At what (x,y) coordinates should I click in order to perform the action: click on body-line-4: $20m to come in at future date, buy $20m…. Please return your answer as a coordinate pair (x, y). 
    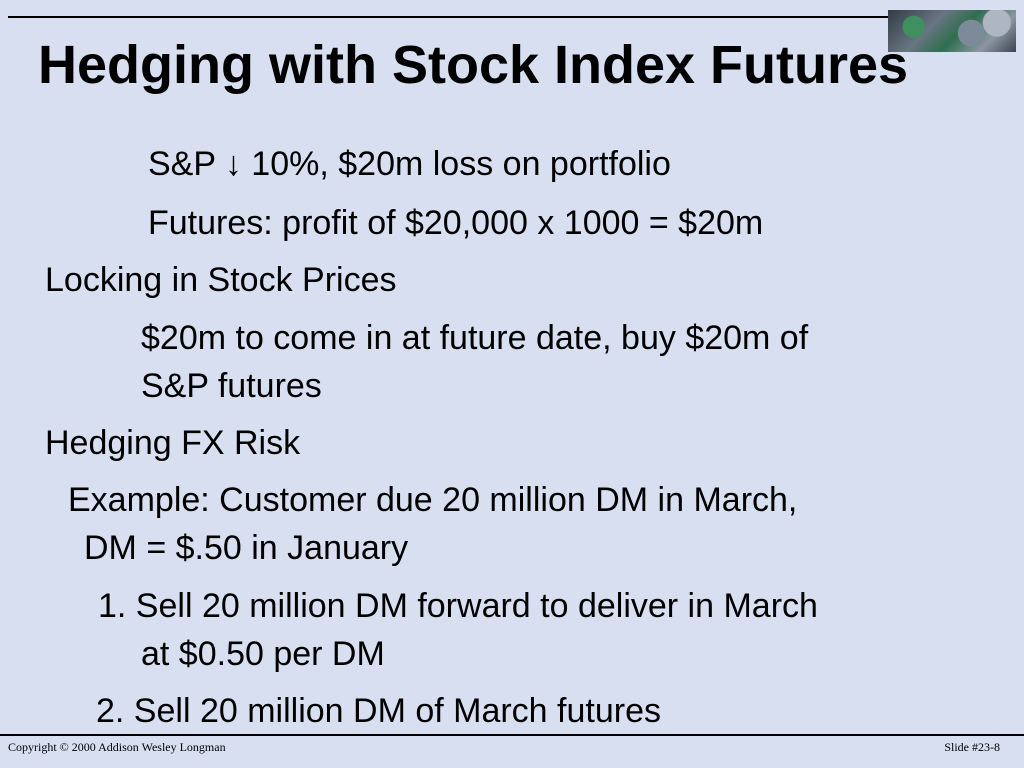
    Looking at the image, I should click on (475, 338).